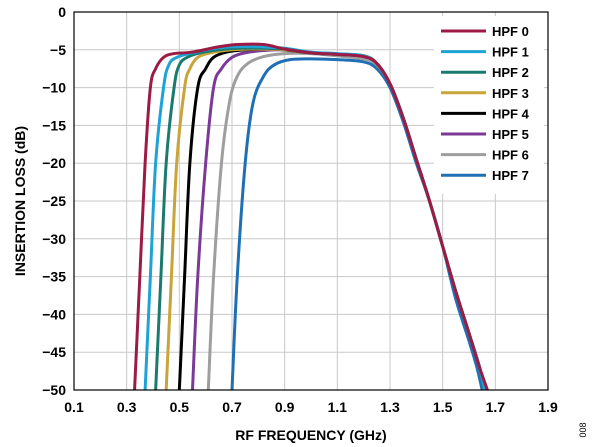  What do you see at coordinates (285, 407) in the screenshot?
I see `x-tick-label: 0.9` at bounding box center [285, 407].